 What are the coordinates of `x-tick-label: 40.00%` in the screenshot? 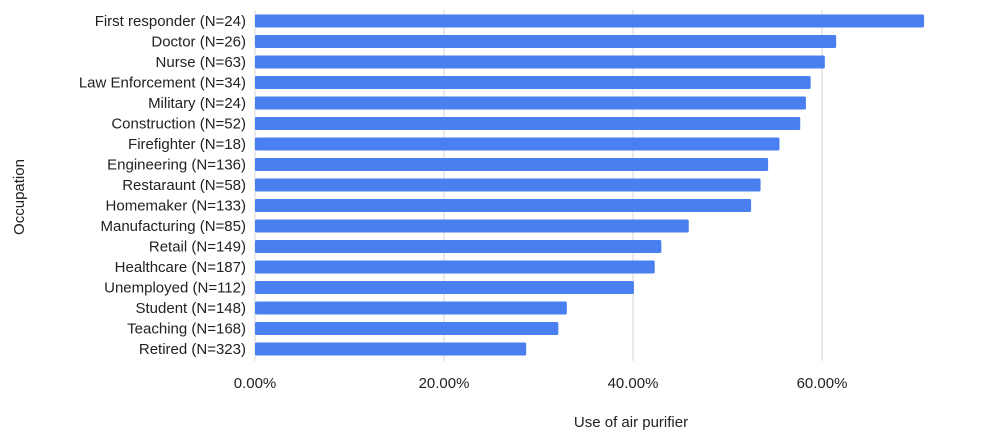 It's located at (633, 383).